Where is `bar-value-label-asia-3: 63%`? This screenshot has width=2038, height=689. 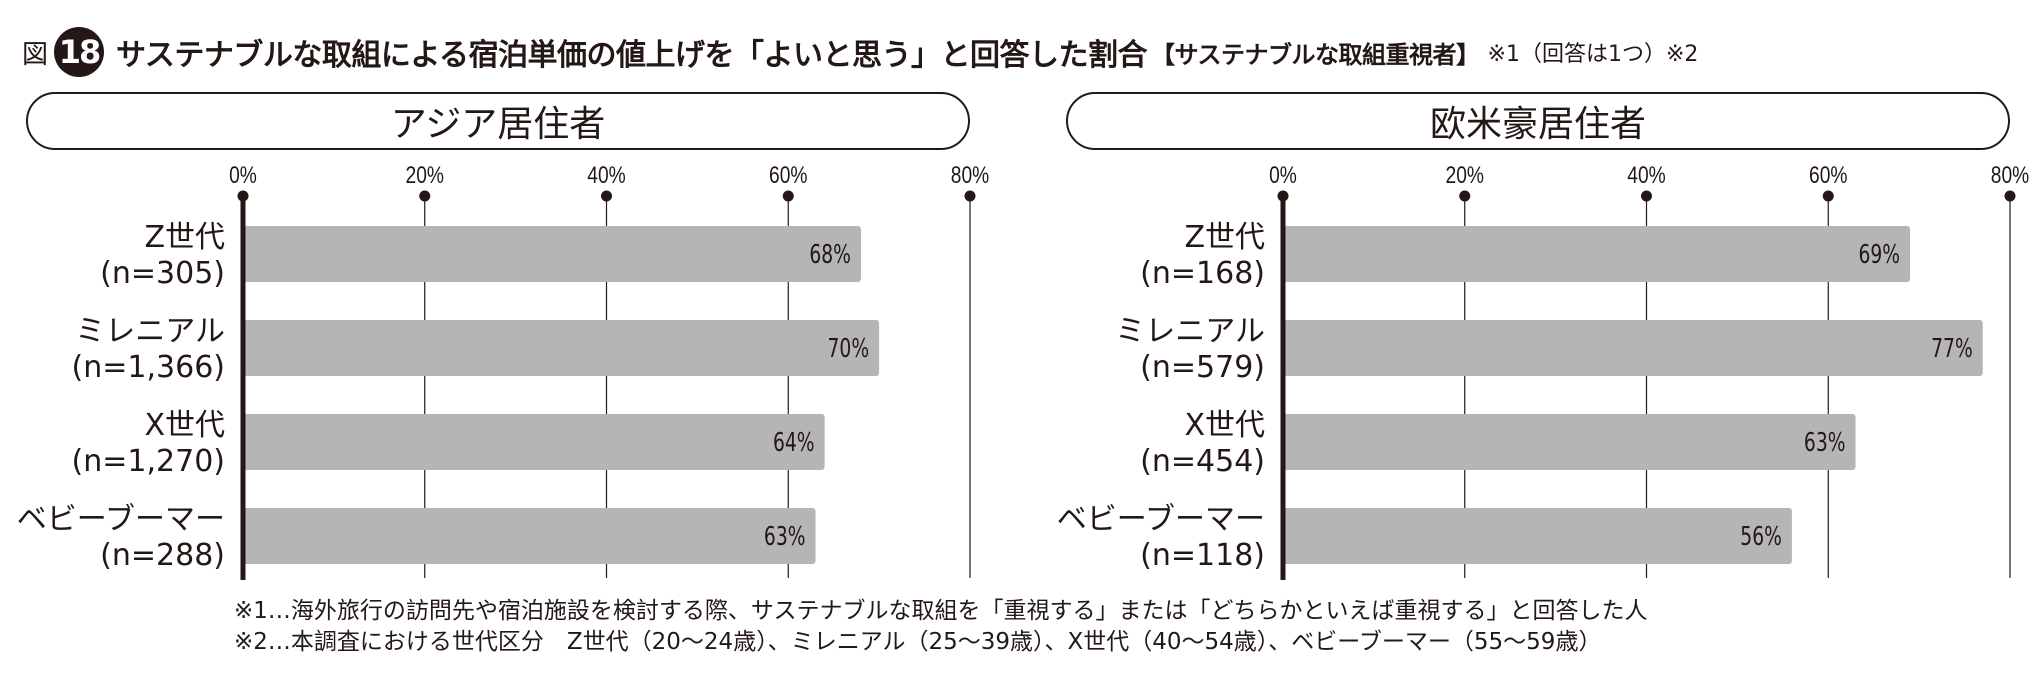
bar-value-label-asia-3: 63% is located at coordinates (785, 537).